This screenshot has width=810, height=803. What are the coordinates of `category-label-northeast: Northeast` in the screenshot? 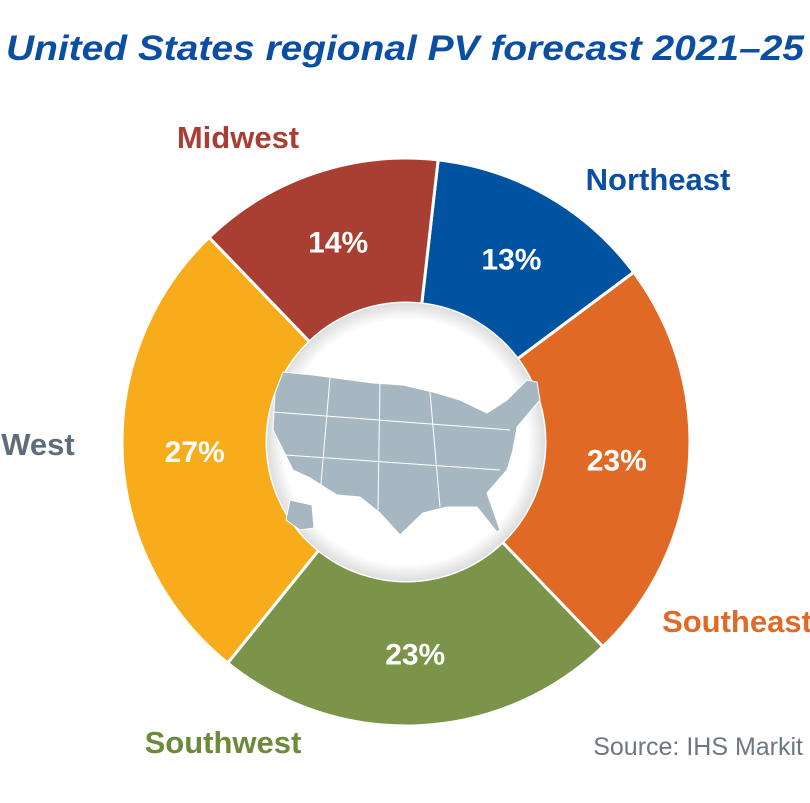 It's located at (658, 179).